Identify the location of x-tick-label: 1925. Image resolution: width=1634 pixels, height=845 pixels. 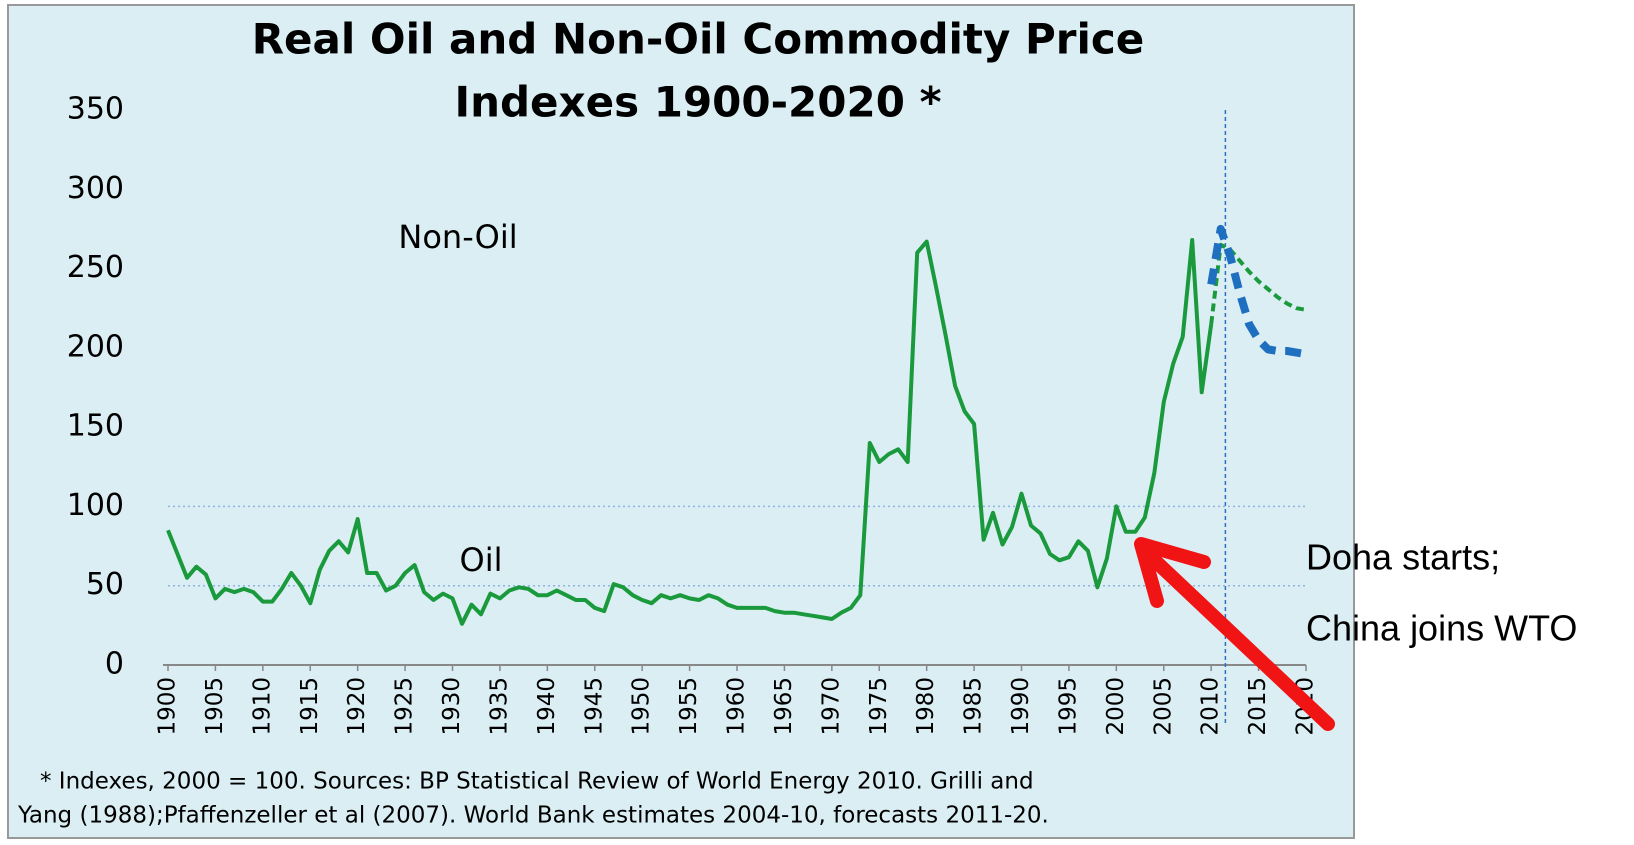
(405, 706).